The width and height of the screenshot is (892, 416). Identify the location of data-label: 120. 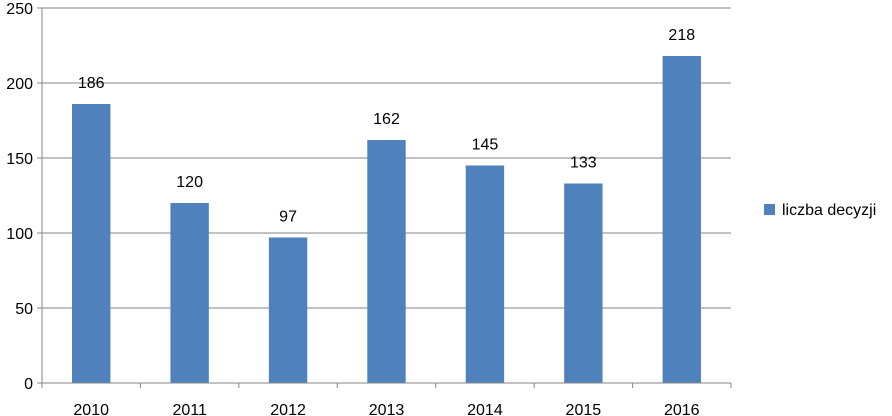
(189, 182).